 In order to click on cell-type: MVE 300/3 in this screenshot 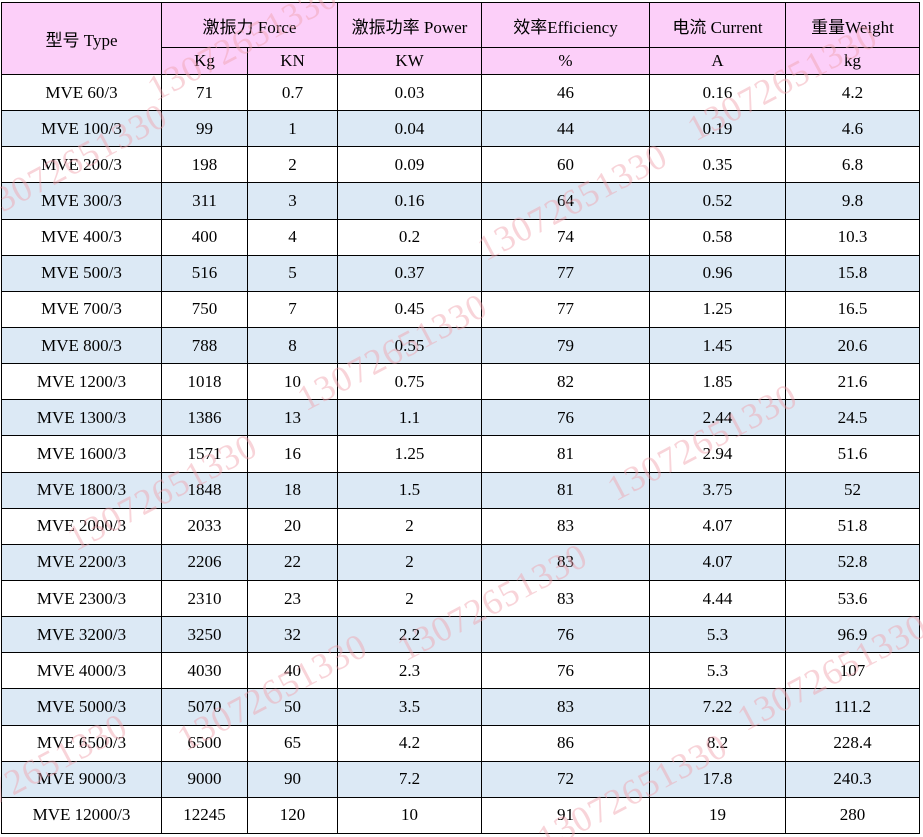, I will do `click(81, 201)`.